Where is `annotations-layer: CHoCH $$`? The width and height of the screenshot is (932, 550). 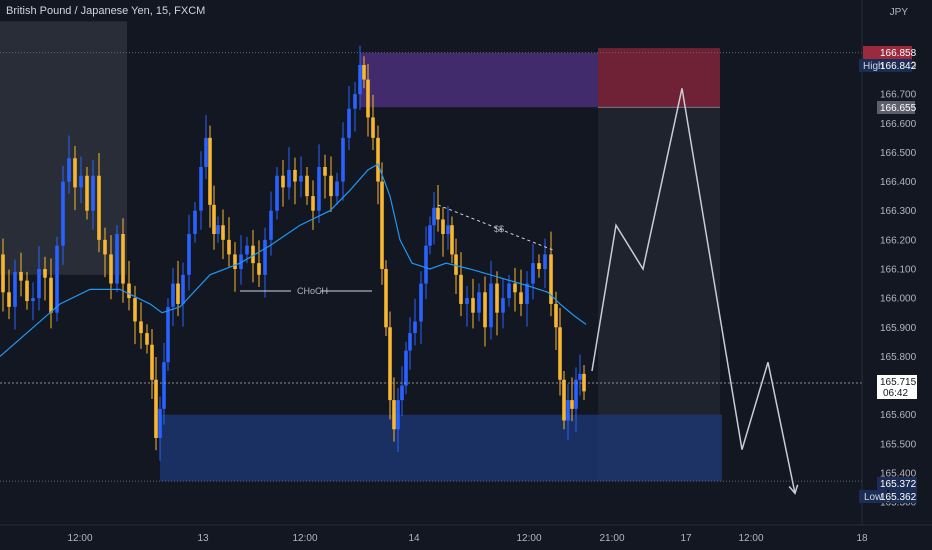
annotations-layer: CHoCH $$ is located at coordinates (397, 250).